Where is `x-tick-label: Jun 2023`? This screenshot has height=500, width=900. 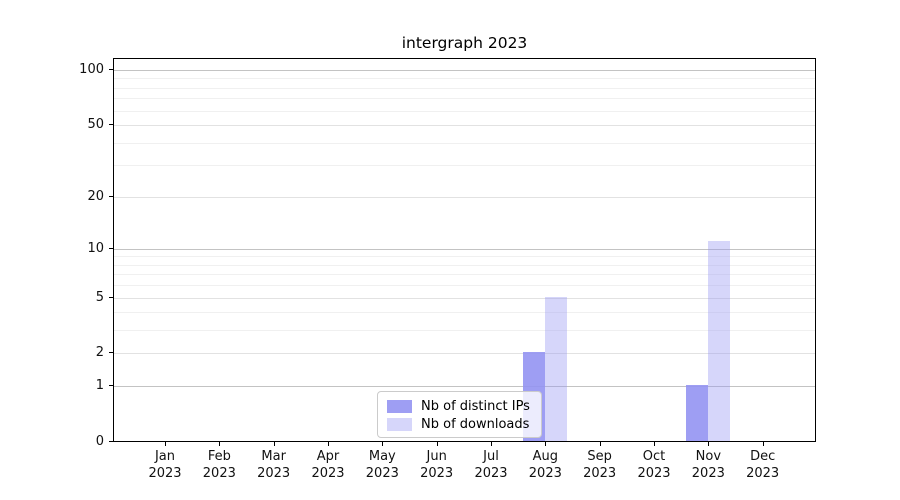
x-tick-label: Jun 2023 is located at coordinates (437, 465).